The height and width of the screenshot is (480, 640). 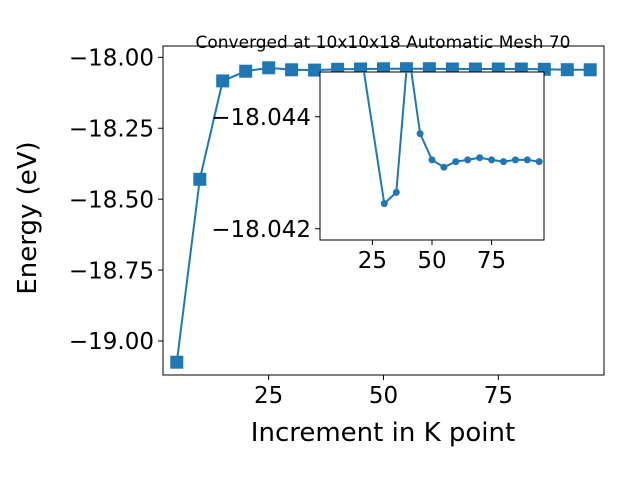 I want to click on main-y-tick-label: −18.75, so click(x=111, y=271).